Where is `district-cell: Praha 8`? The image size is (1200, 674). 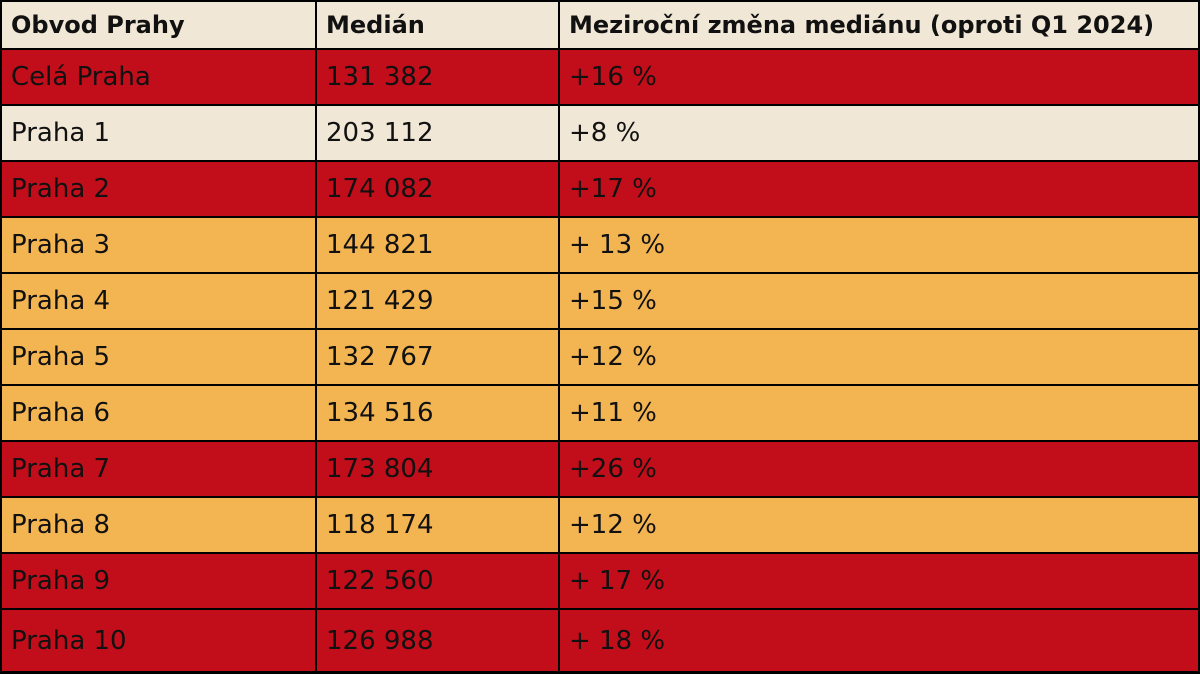
district-cell: Praha 8 is located at coordinates (158, 526).